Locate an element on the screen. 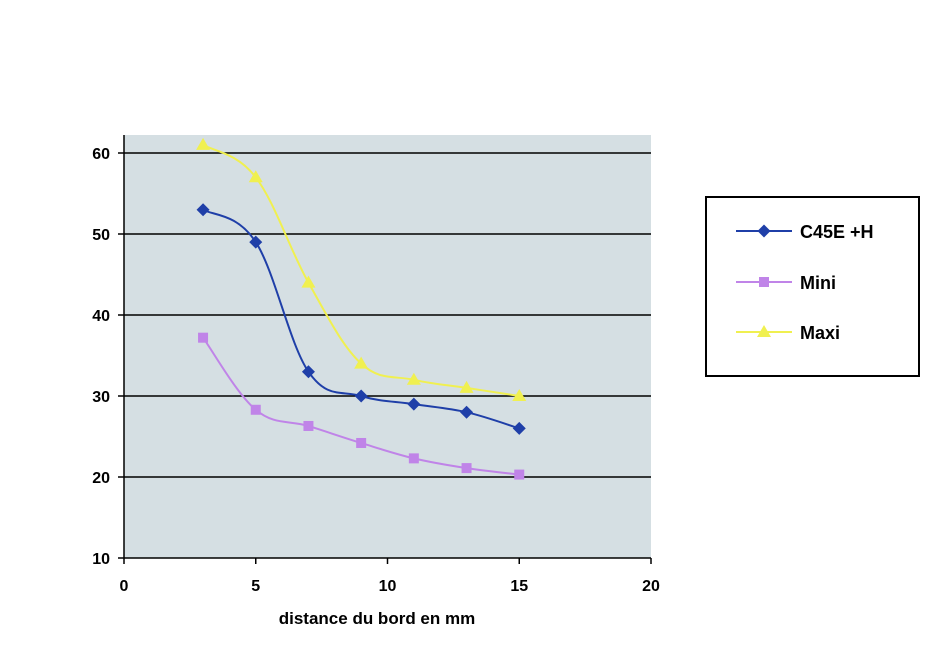  x-tick-label-5: 5 is located at coordinates (255, 586).